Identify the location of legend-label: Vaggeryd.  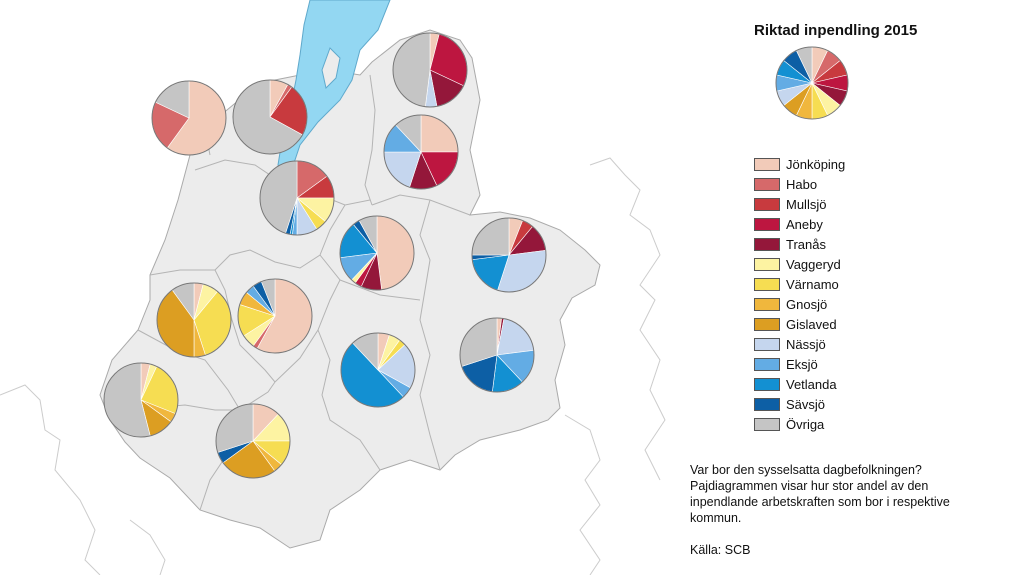
(813, 264).